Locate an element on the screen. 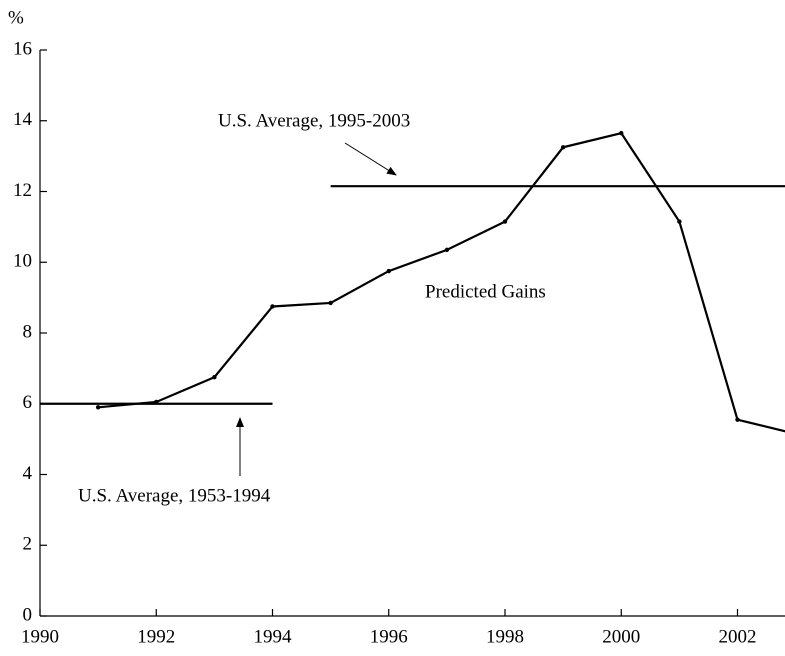  y-tick-label: 10 is located at coordinates (22, 261).